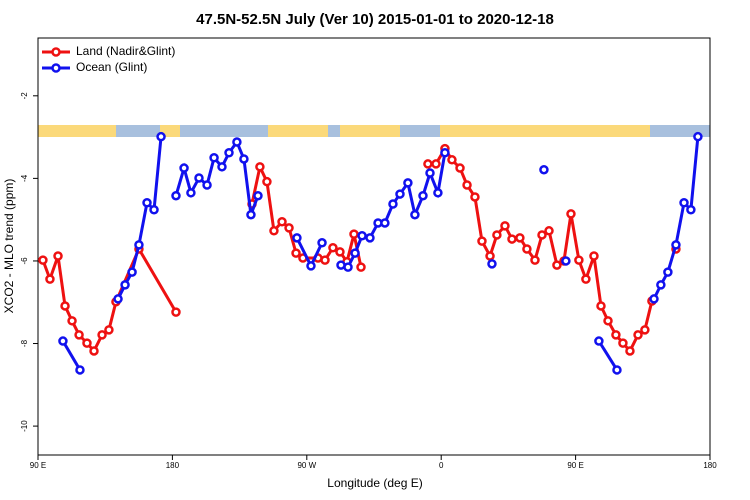 This screenshot has width=750, height=500. I want to click on y-tick-label: -6, so click(24, 261).